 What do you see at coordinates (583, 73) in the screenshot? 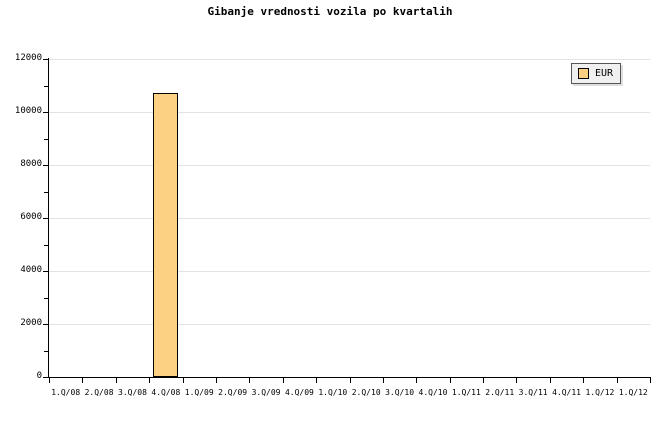
I see `legend-swatch-icon` at bounding box center [583, 73].